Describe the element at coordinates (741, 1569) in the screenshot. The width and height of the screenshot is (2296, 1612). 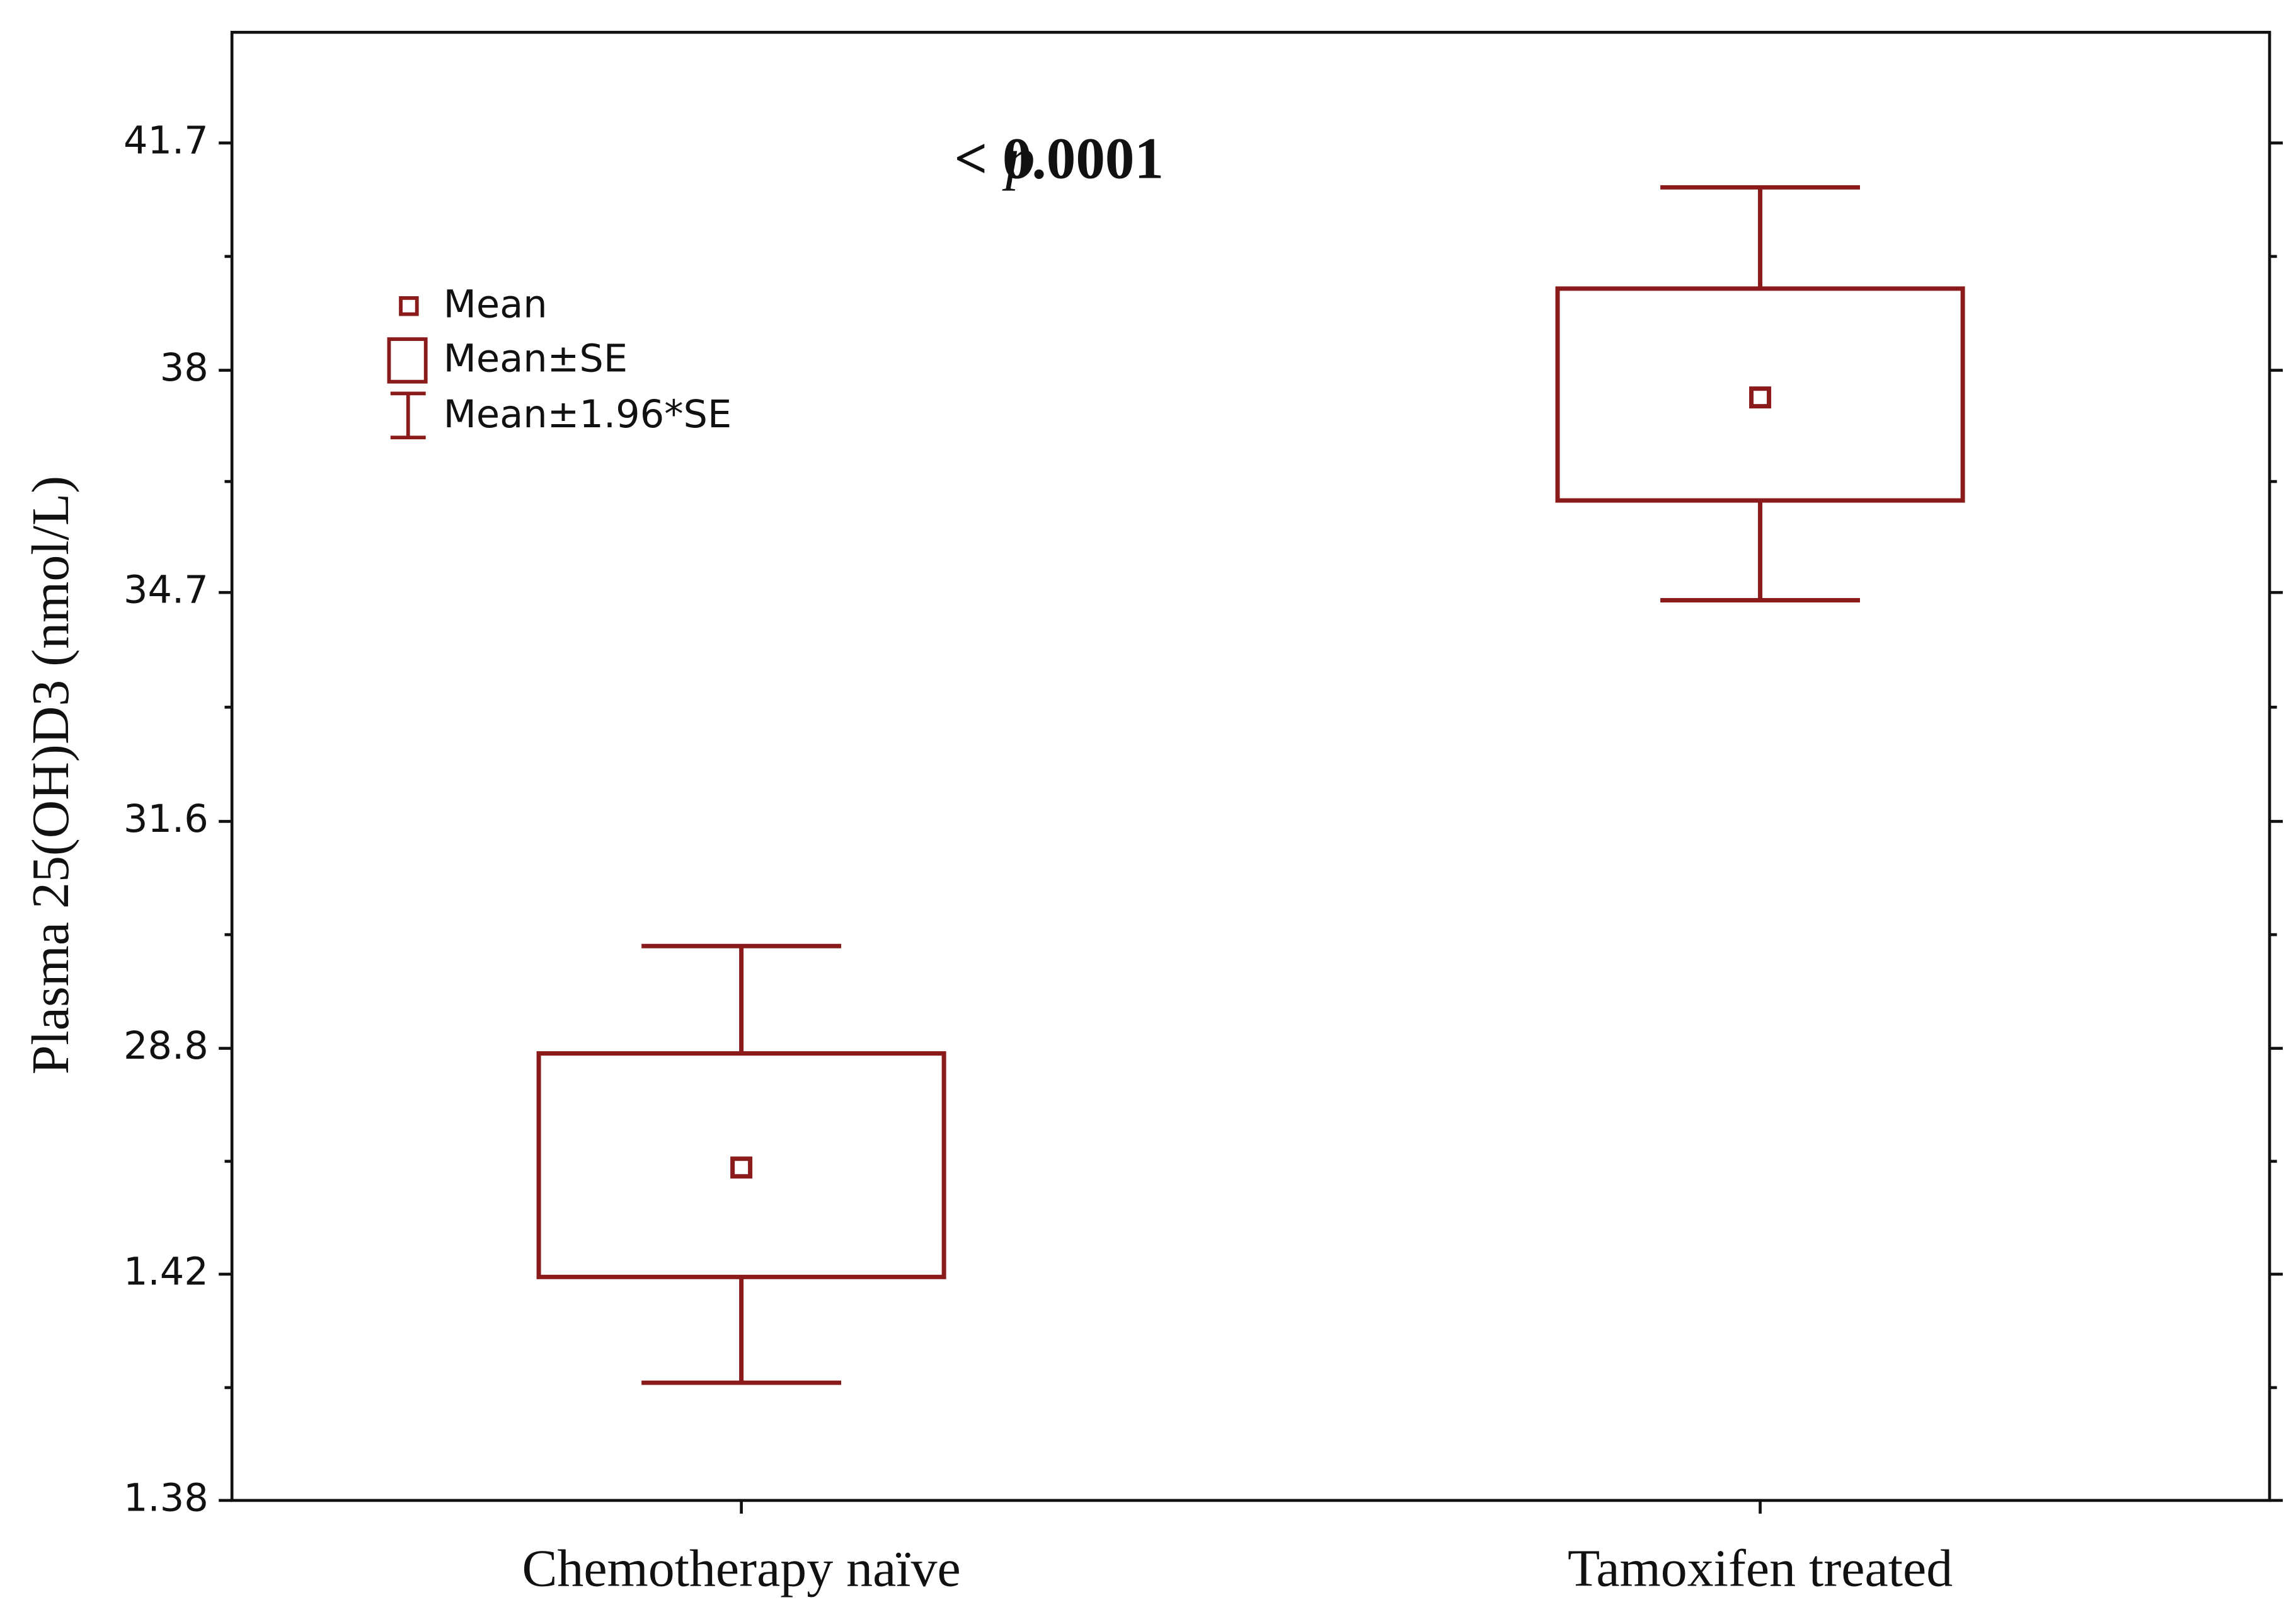
I see `x-tick-label: Chemotherapy naïve` at that location.